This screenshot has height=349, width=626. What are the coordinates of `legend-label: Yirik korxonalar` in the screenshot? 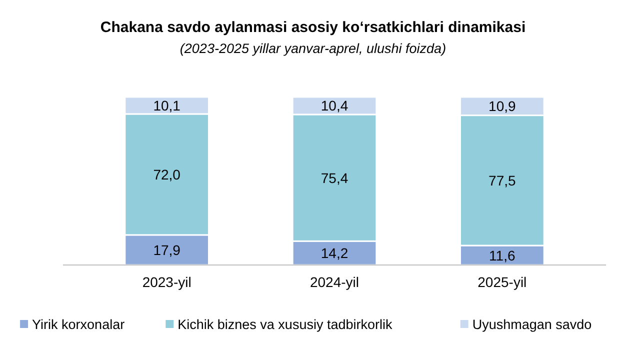 It's located at (79, 324).